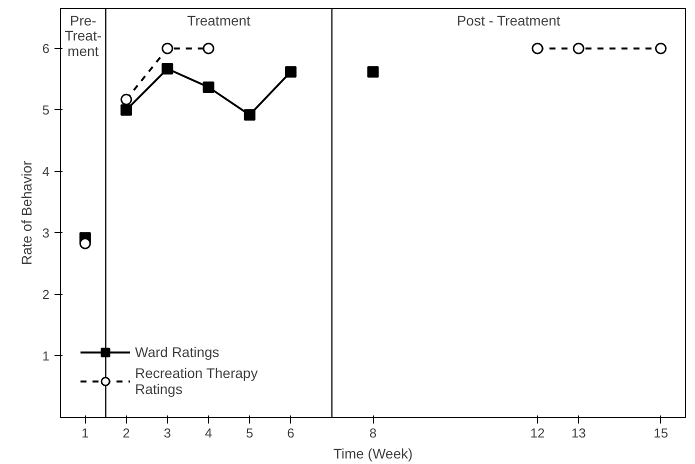 The height and width of the screenshot is (464, 695). Describe the element at coordinates (373, 433) in the screenshot. I see `x-tick-label: 8` at that location.